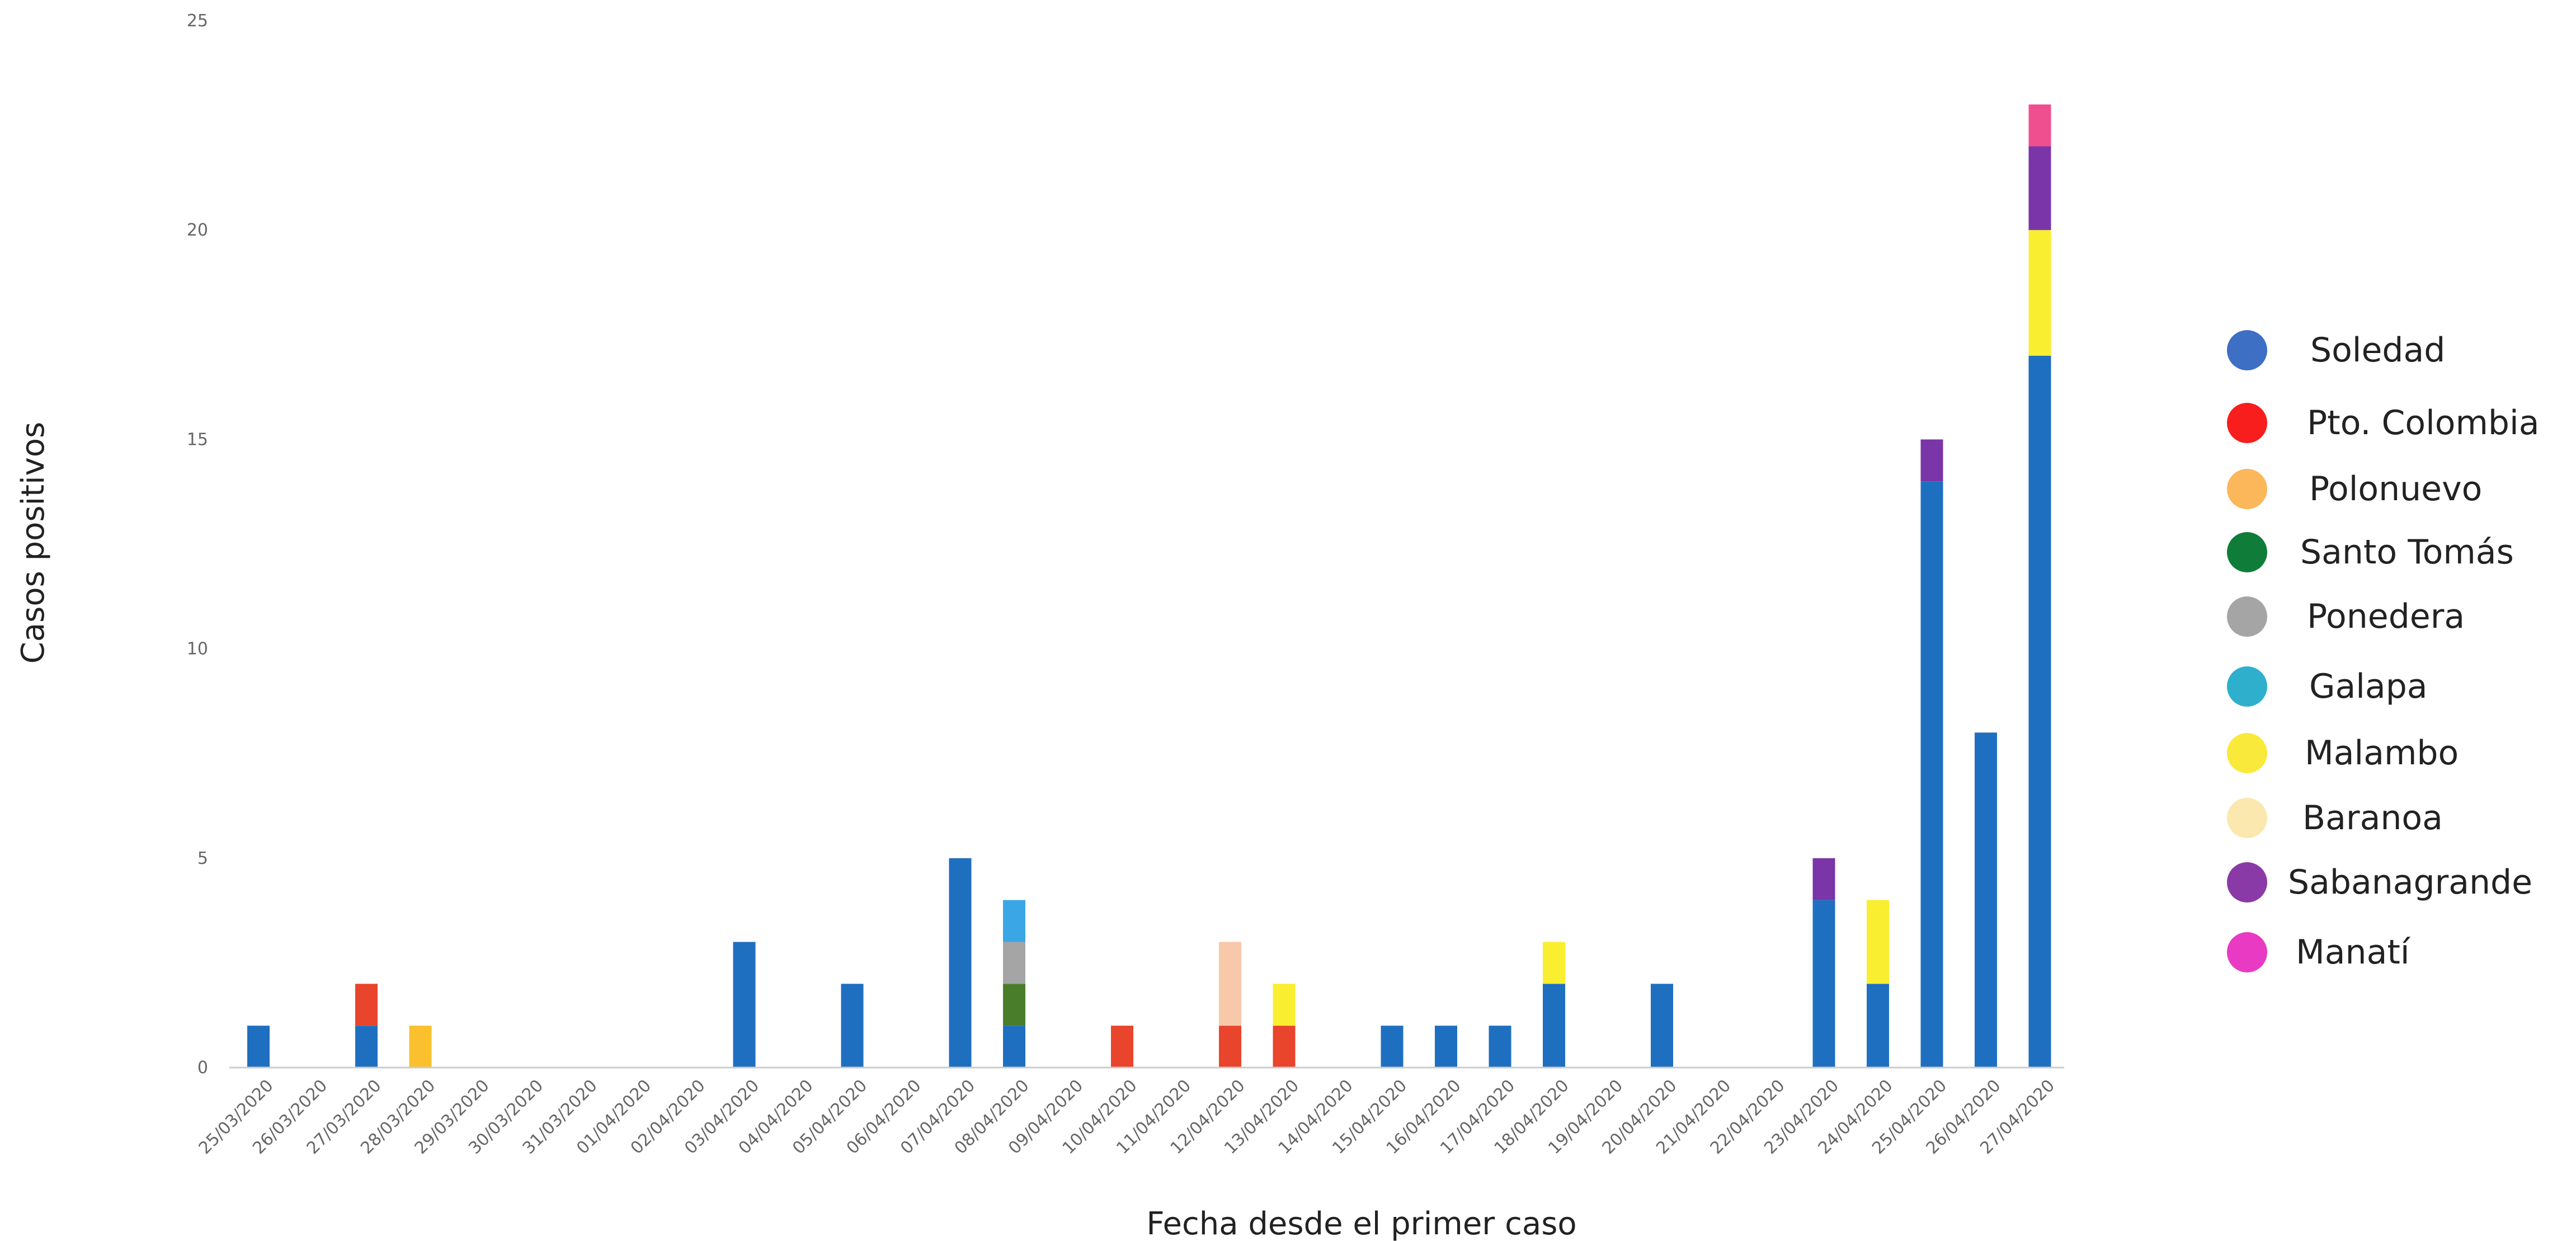 The height and width of the screenshot is (1241, 2576). I want to click on y-tick-label: 25, so click(197, 21).